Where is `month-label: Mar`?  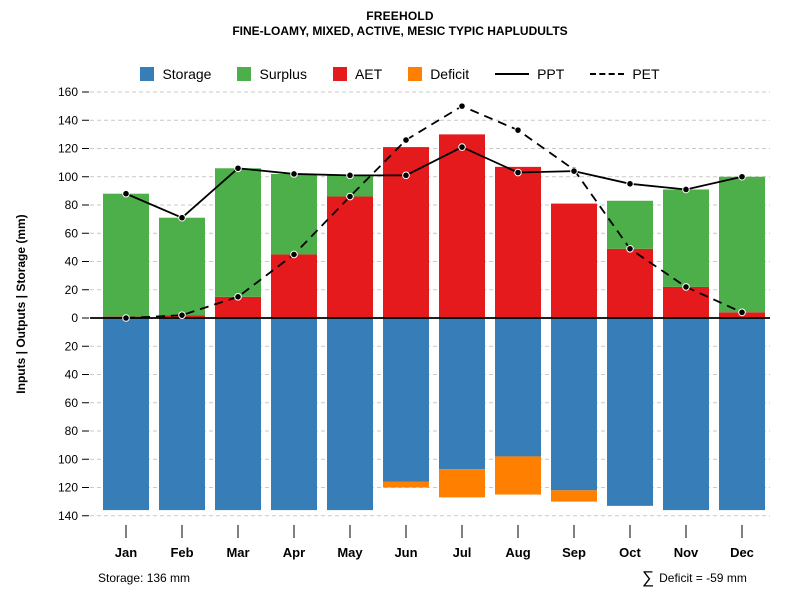
month-label: Mar is located at coordinates (237, 552).